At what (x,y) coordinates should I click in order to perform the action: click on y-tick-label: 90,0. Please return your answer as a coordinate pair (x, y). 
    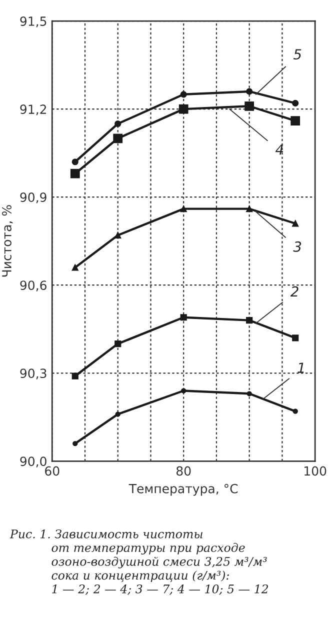
    Looking at the image, I should click on (33, 462).